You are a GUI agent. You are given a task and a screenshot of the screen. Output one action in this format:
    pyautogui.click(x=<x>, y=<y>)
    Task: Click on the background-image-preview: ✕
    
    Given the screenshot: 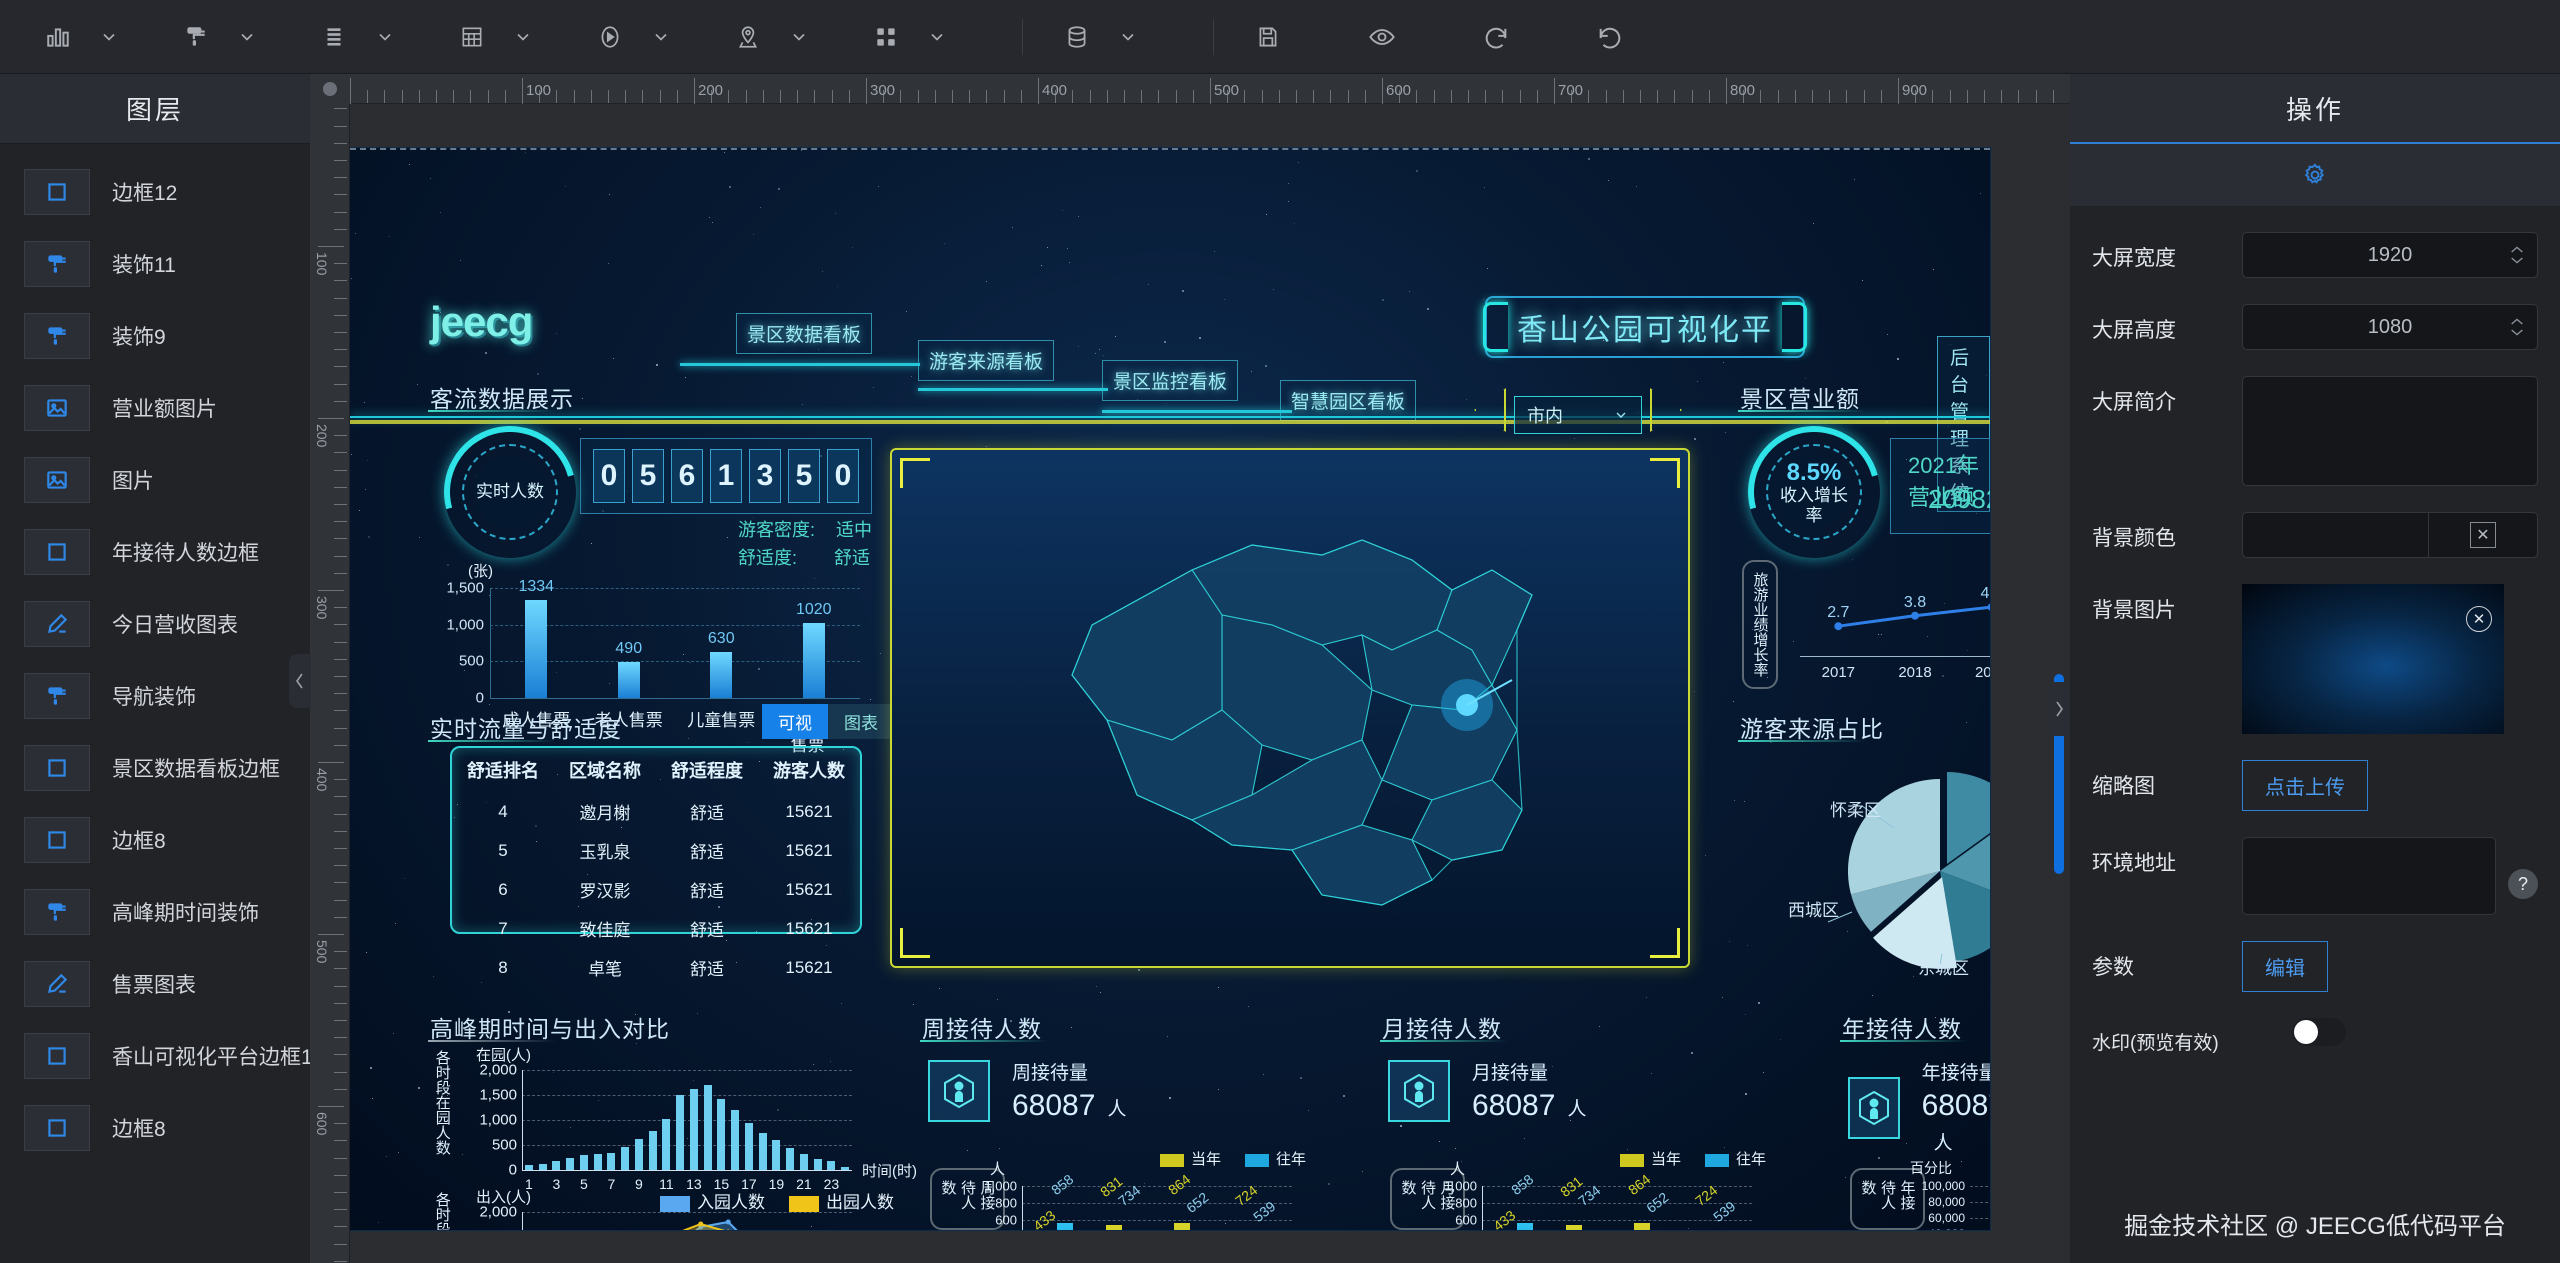 What is the action you would take?
    pyautogui.click(x=2373, y=659)
    